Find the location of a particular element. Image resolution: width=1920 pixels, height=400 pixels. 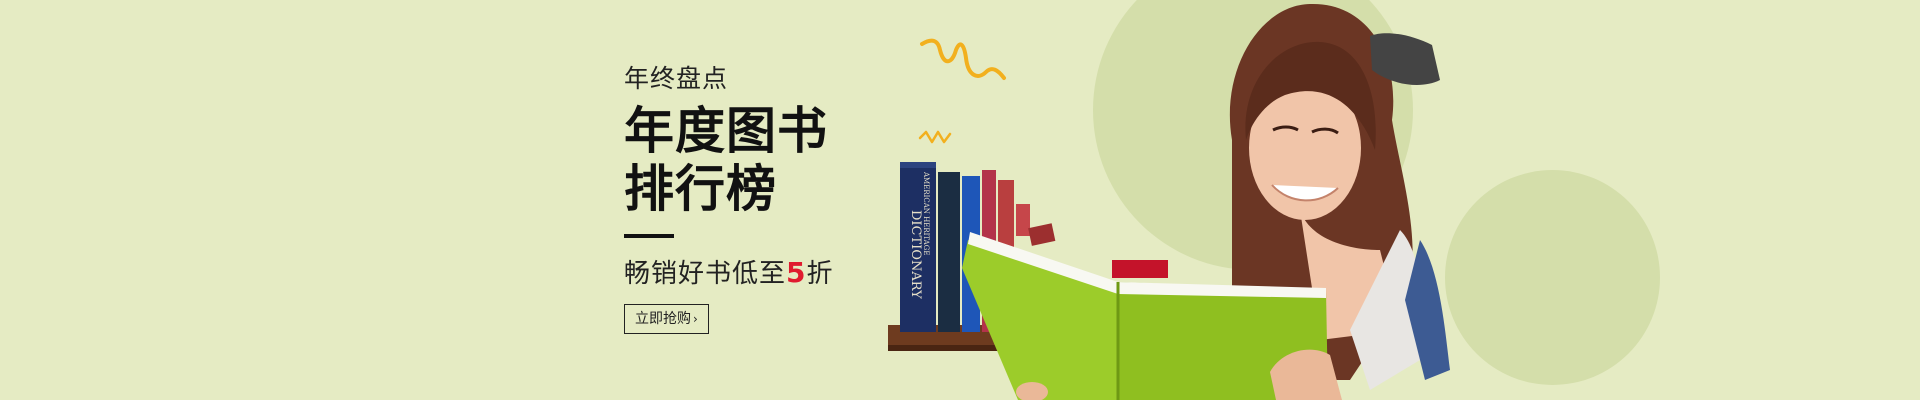

discount-number: 5 is located at coordinates (796, 272).